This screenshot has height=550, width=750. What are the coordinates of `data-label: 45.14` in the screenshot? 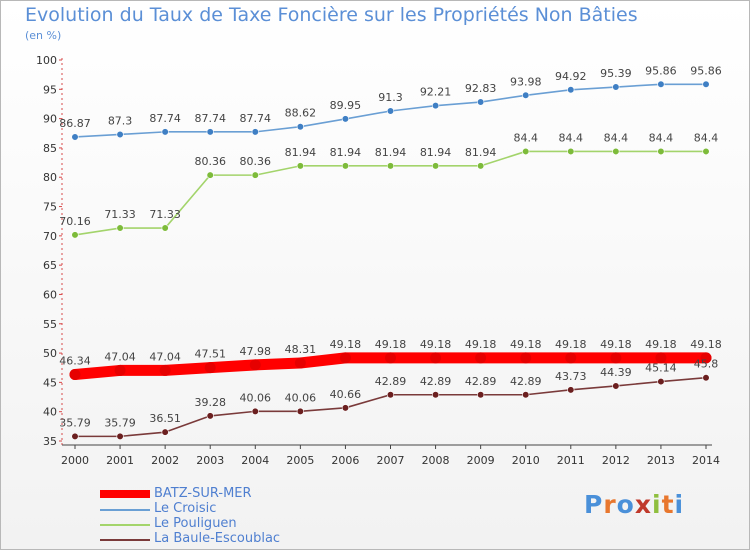 It's located at (661, 368).